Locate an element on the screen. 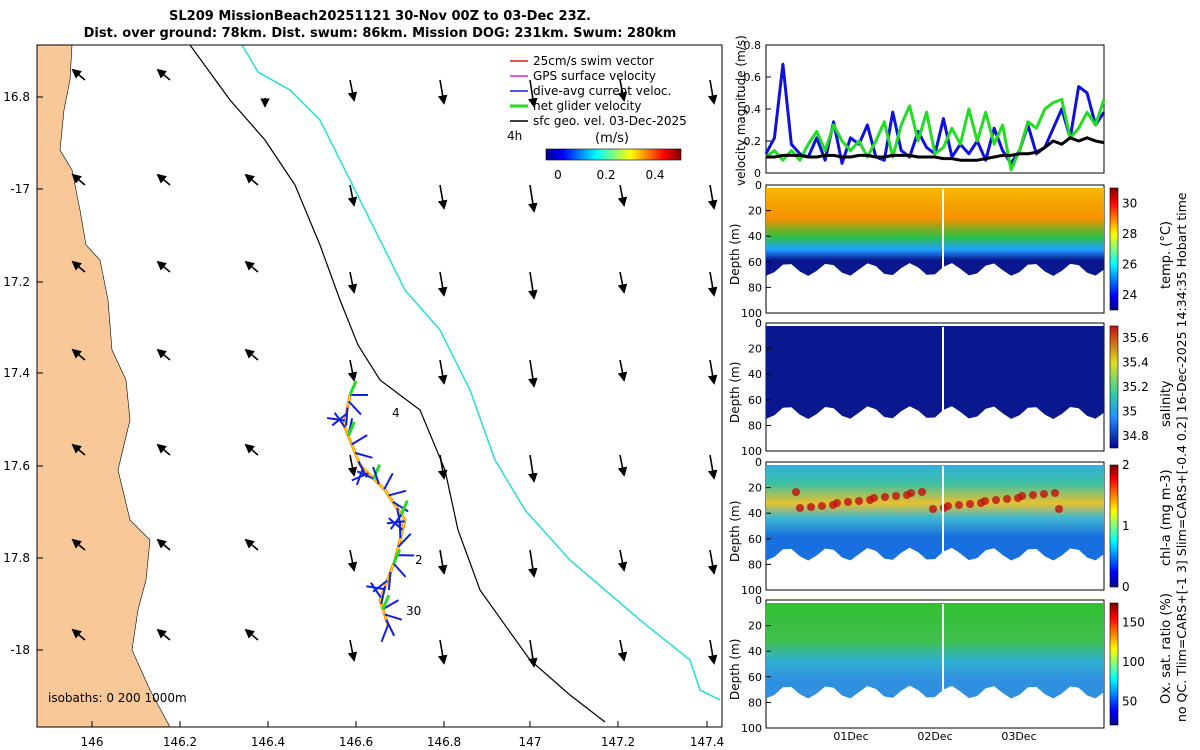  section-ylabel: Depth (m) is located at coordinates (735, 531).